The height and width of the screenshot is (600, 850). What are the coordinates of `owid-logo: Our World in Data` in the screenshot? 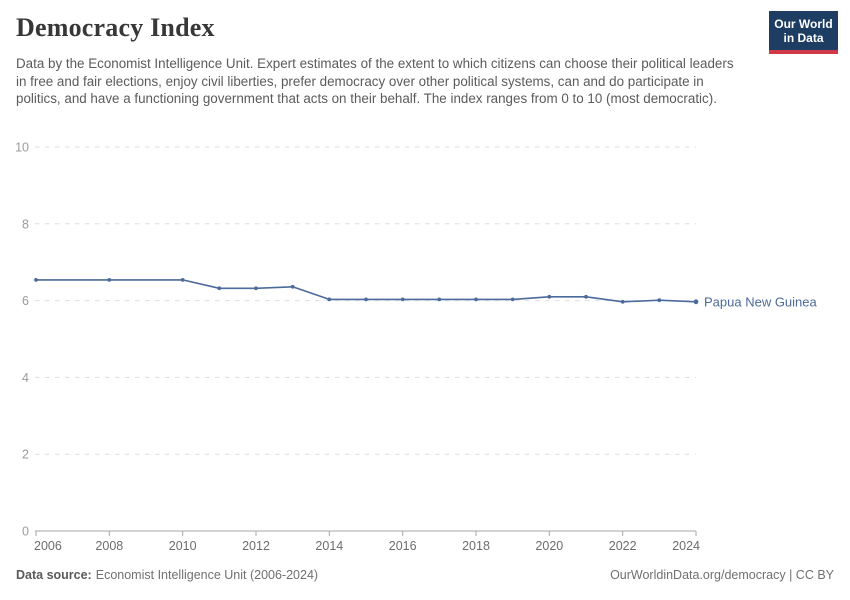 It's located at (803, 32).